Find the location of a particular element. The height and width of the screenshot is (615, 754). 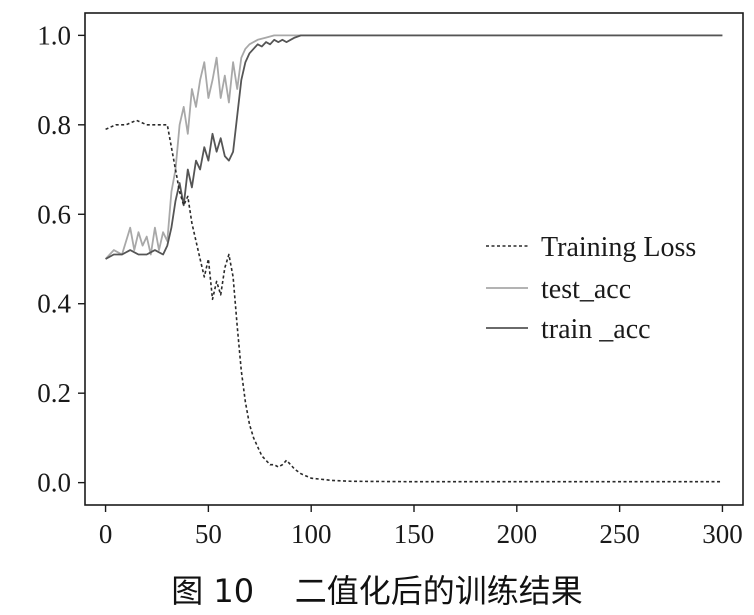

x-tick-label: 0 is located at coordinates (106, 534).